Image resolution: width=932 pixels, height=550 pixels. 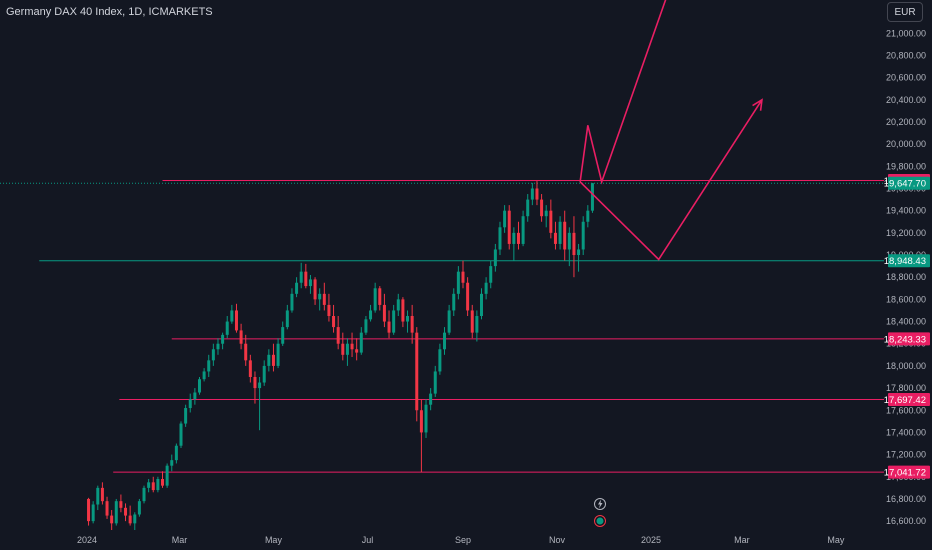 What do you see at coordinates (906, 388) in the screenshot?
I see `y-tick-label: 17,800.00` at bounding box center [906, 388].